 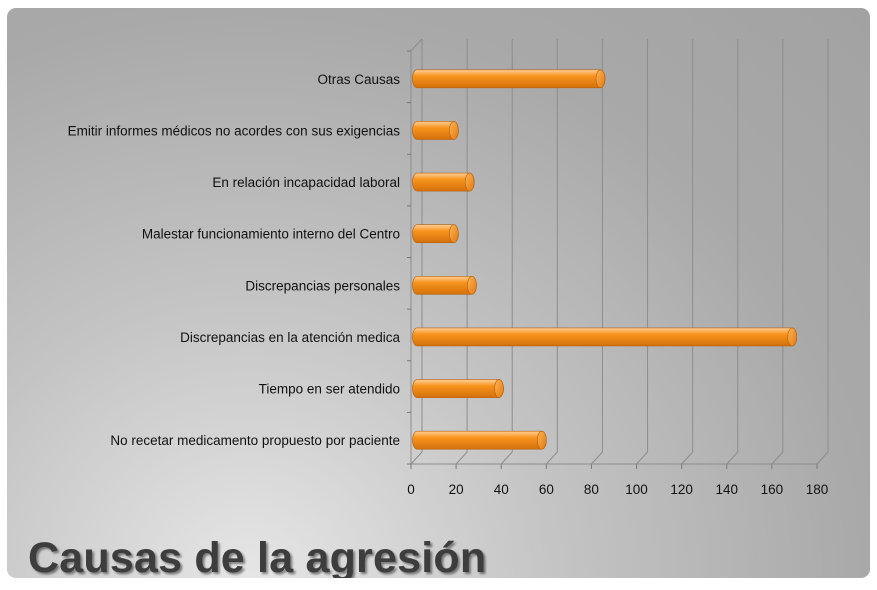 What do you see at coordinates (636, 489) in the screenshot?
I see `x-tick-label: 100` at bounding box center [636, 489].